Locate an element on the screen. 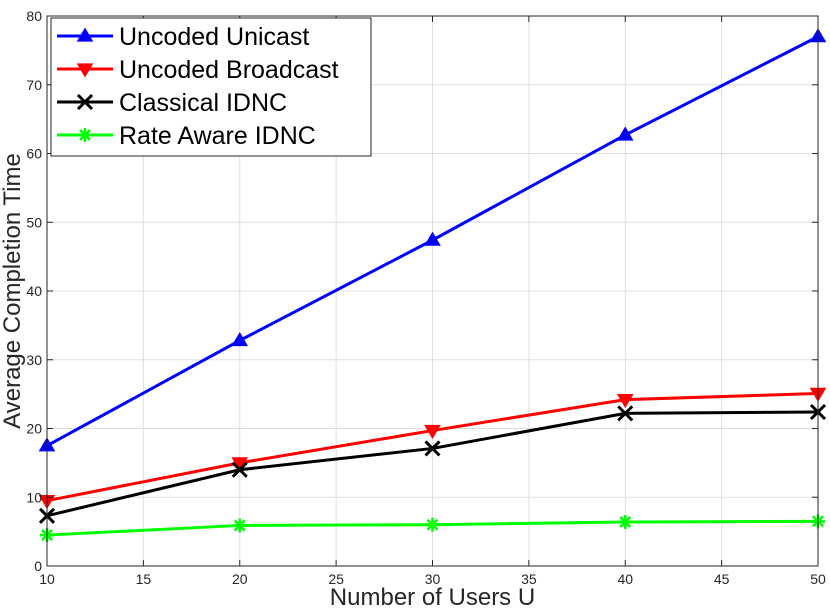 This screenshot has width=830, height=611. y-tick-label: 60 is located at coordinates (34, 154).